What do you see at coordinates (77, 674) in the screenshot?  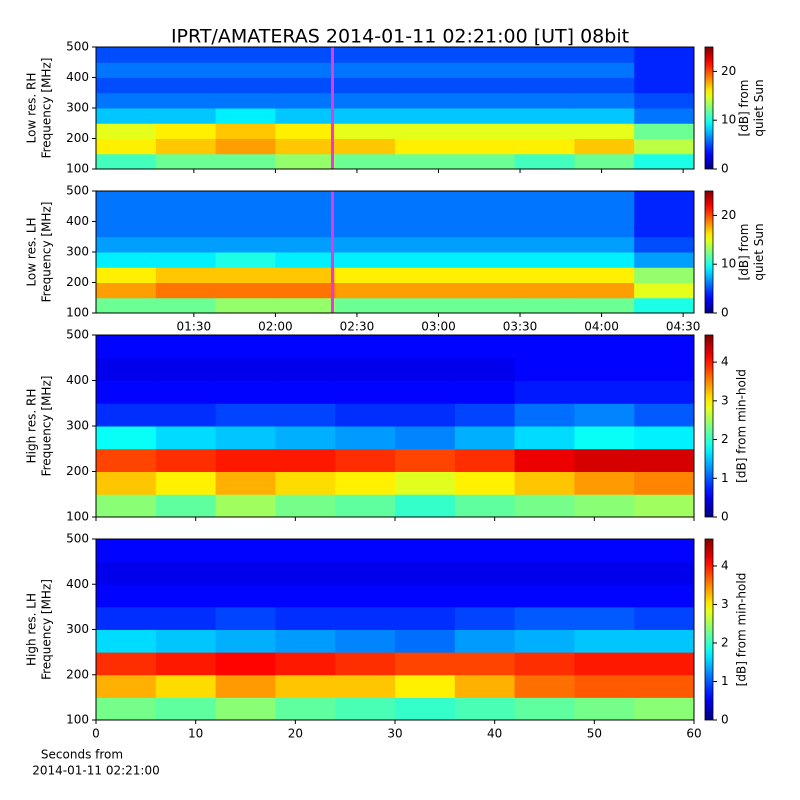 I see `y-tick-label: 200` at bounding box center [77, 674].